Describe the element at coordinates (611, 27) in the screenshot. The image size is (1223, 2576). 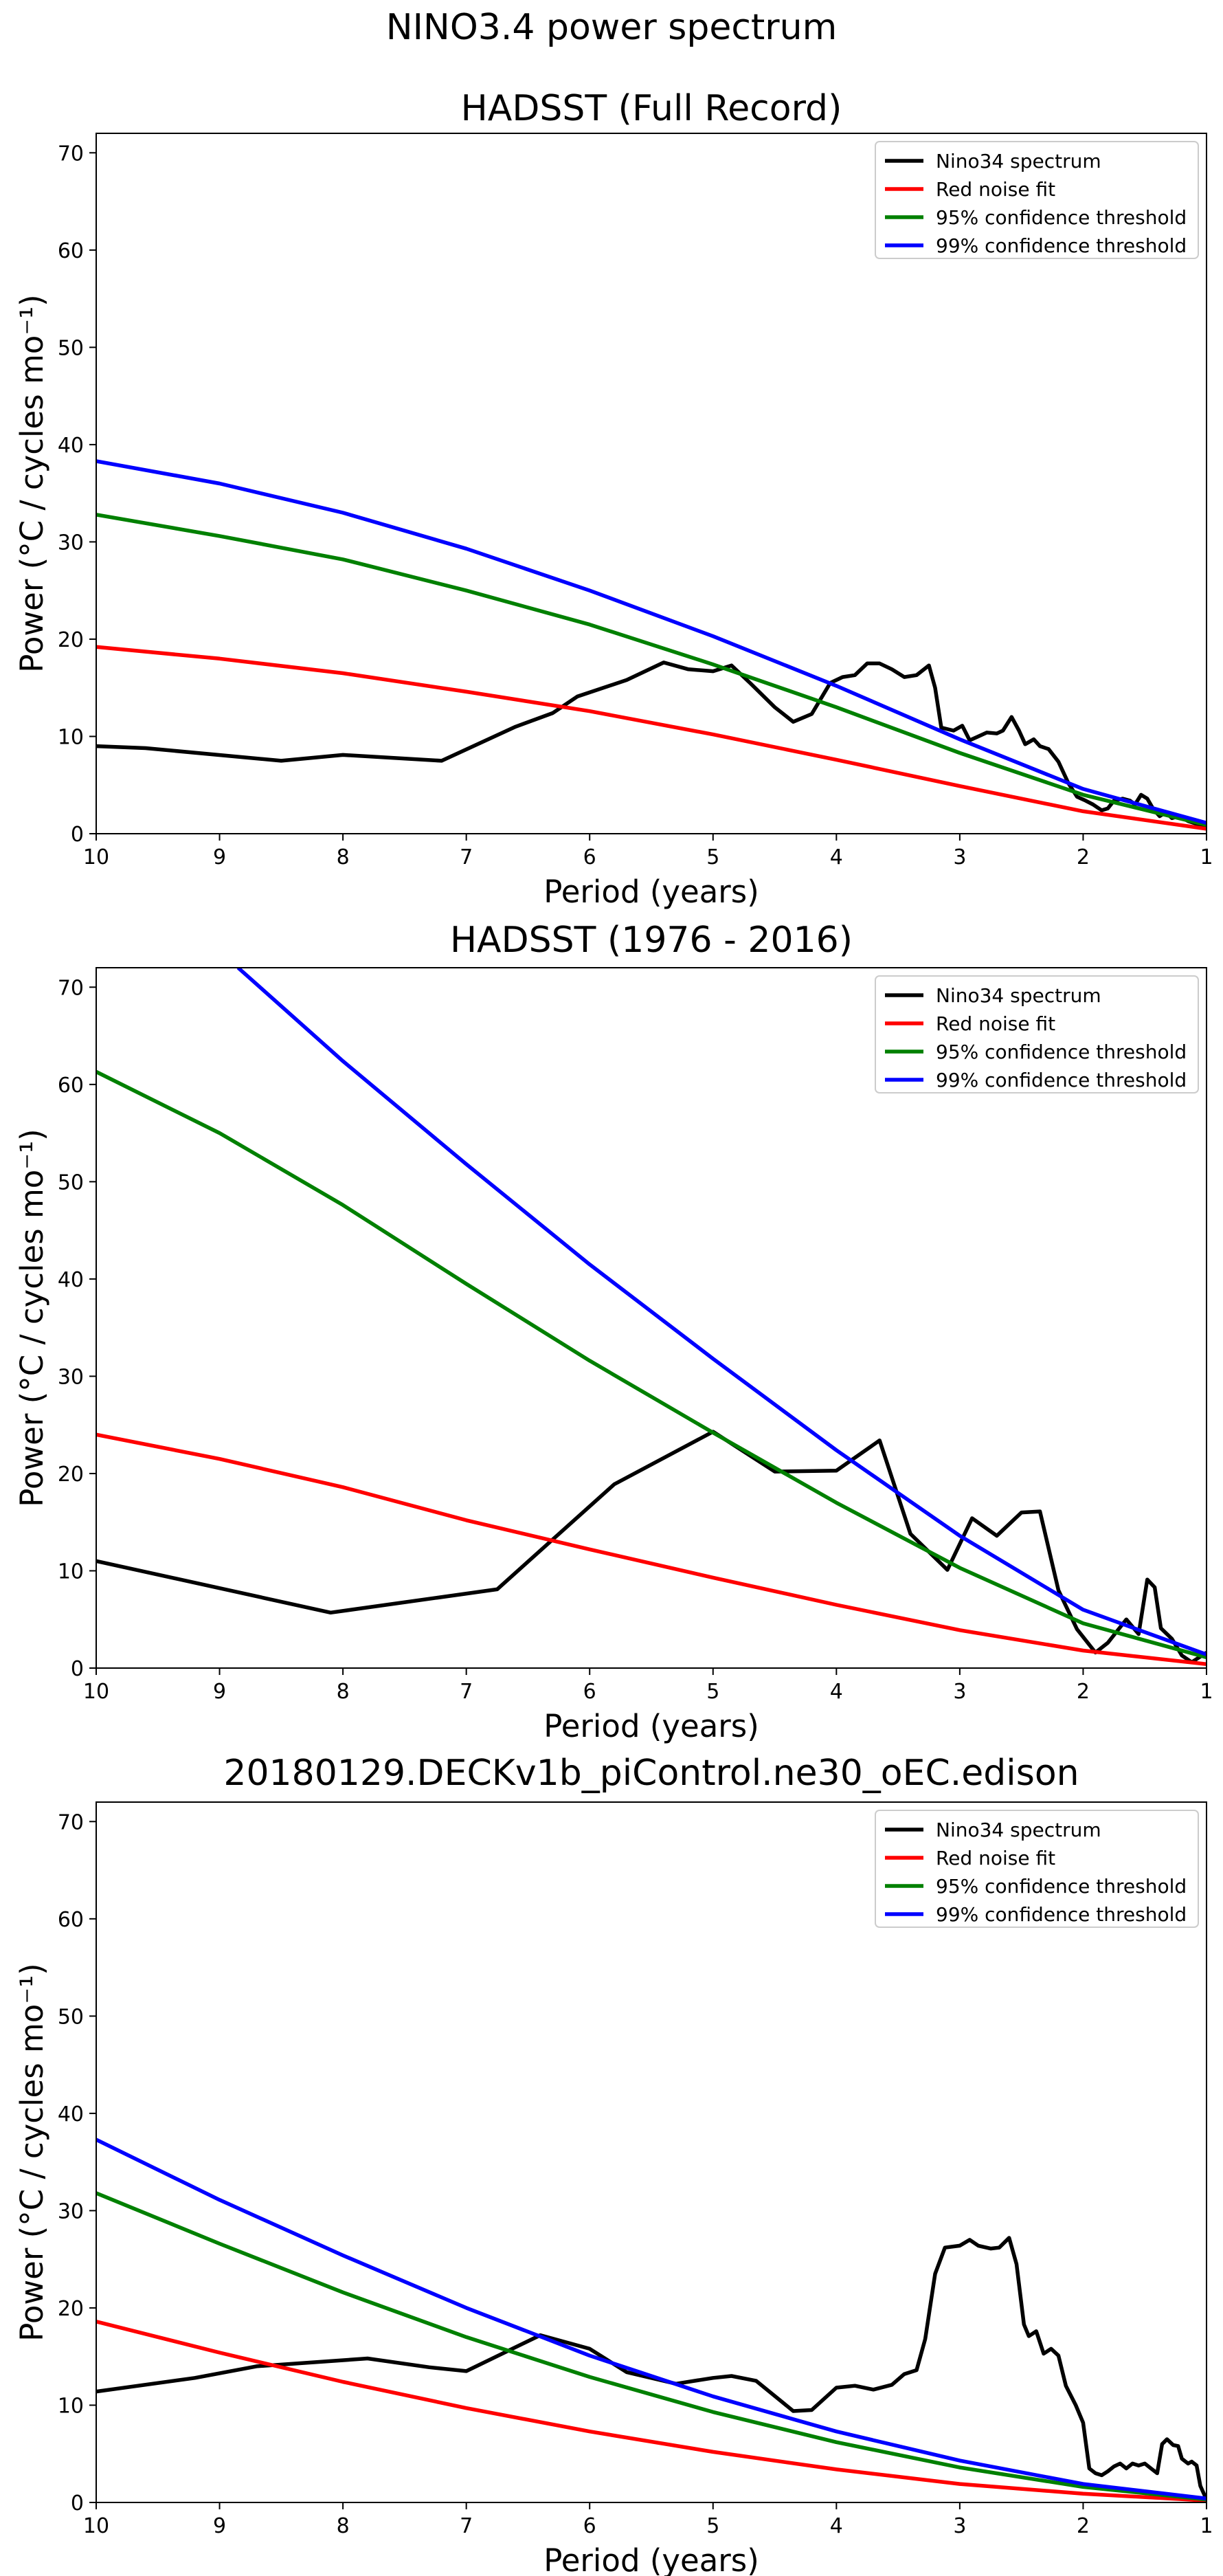
I see `figure-title: NINO3.4 power spectrum` at that location.